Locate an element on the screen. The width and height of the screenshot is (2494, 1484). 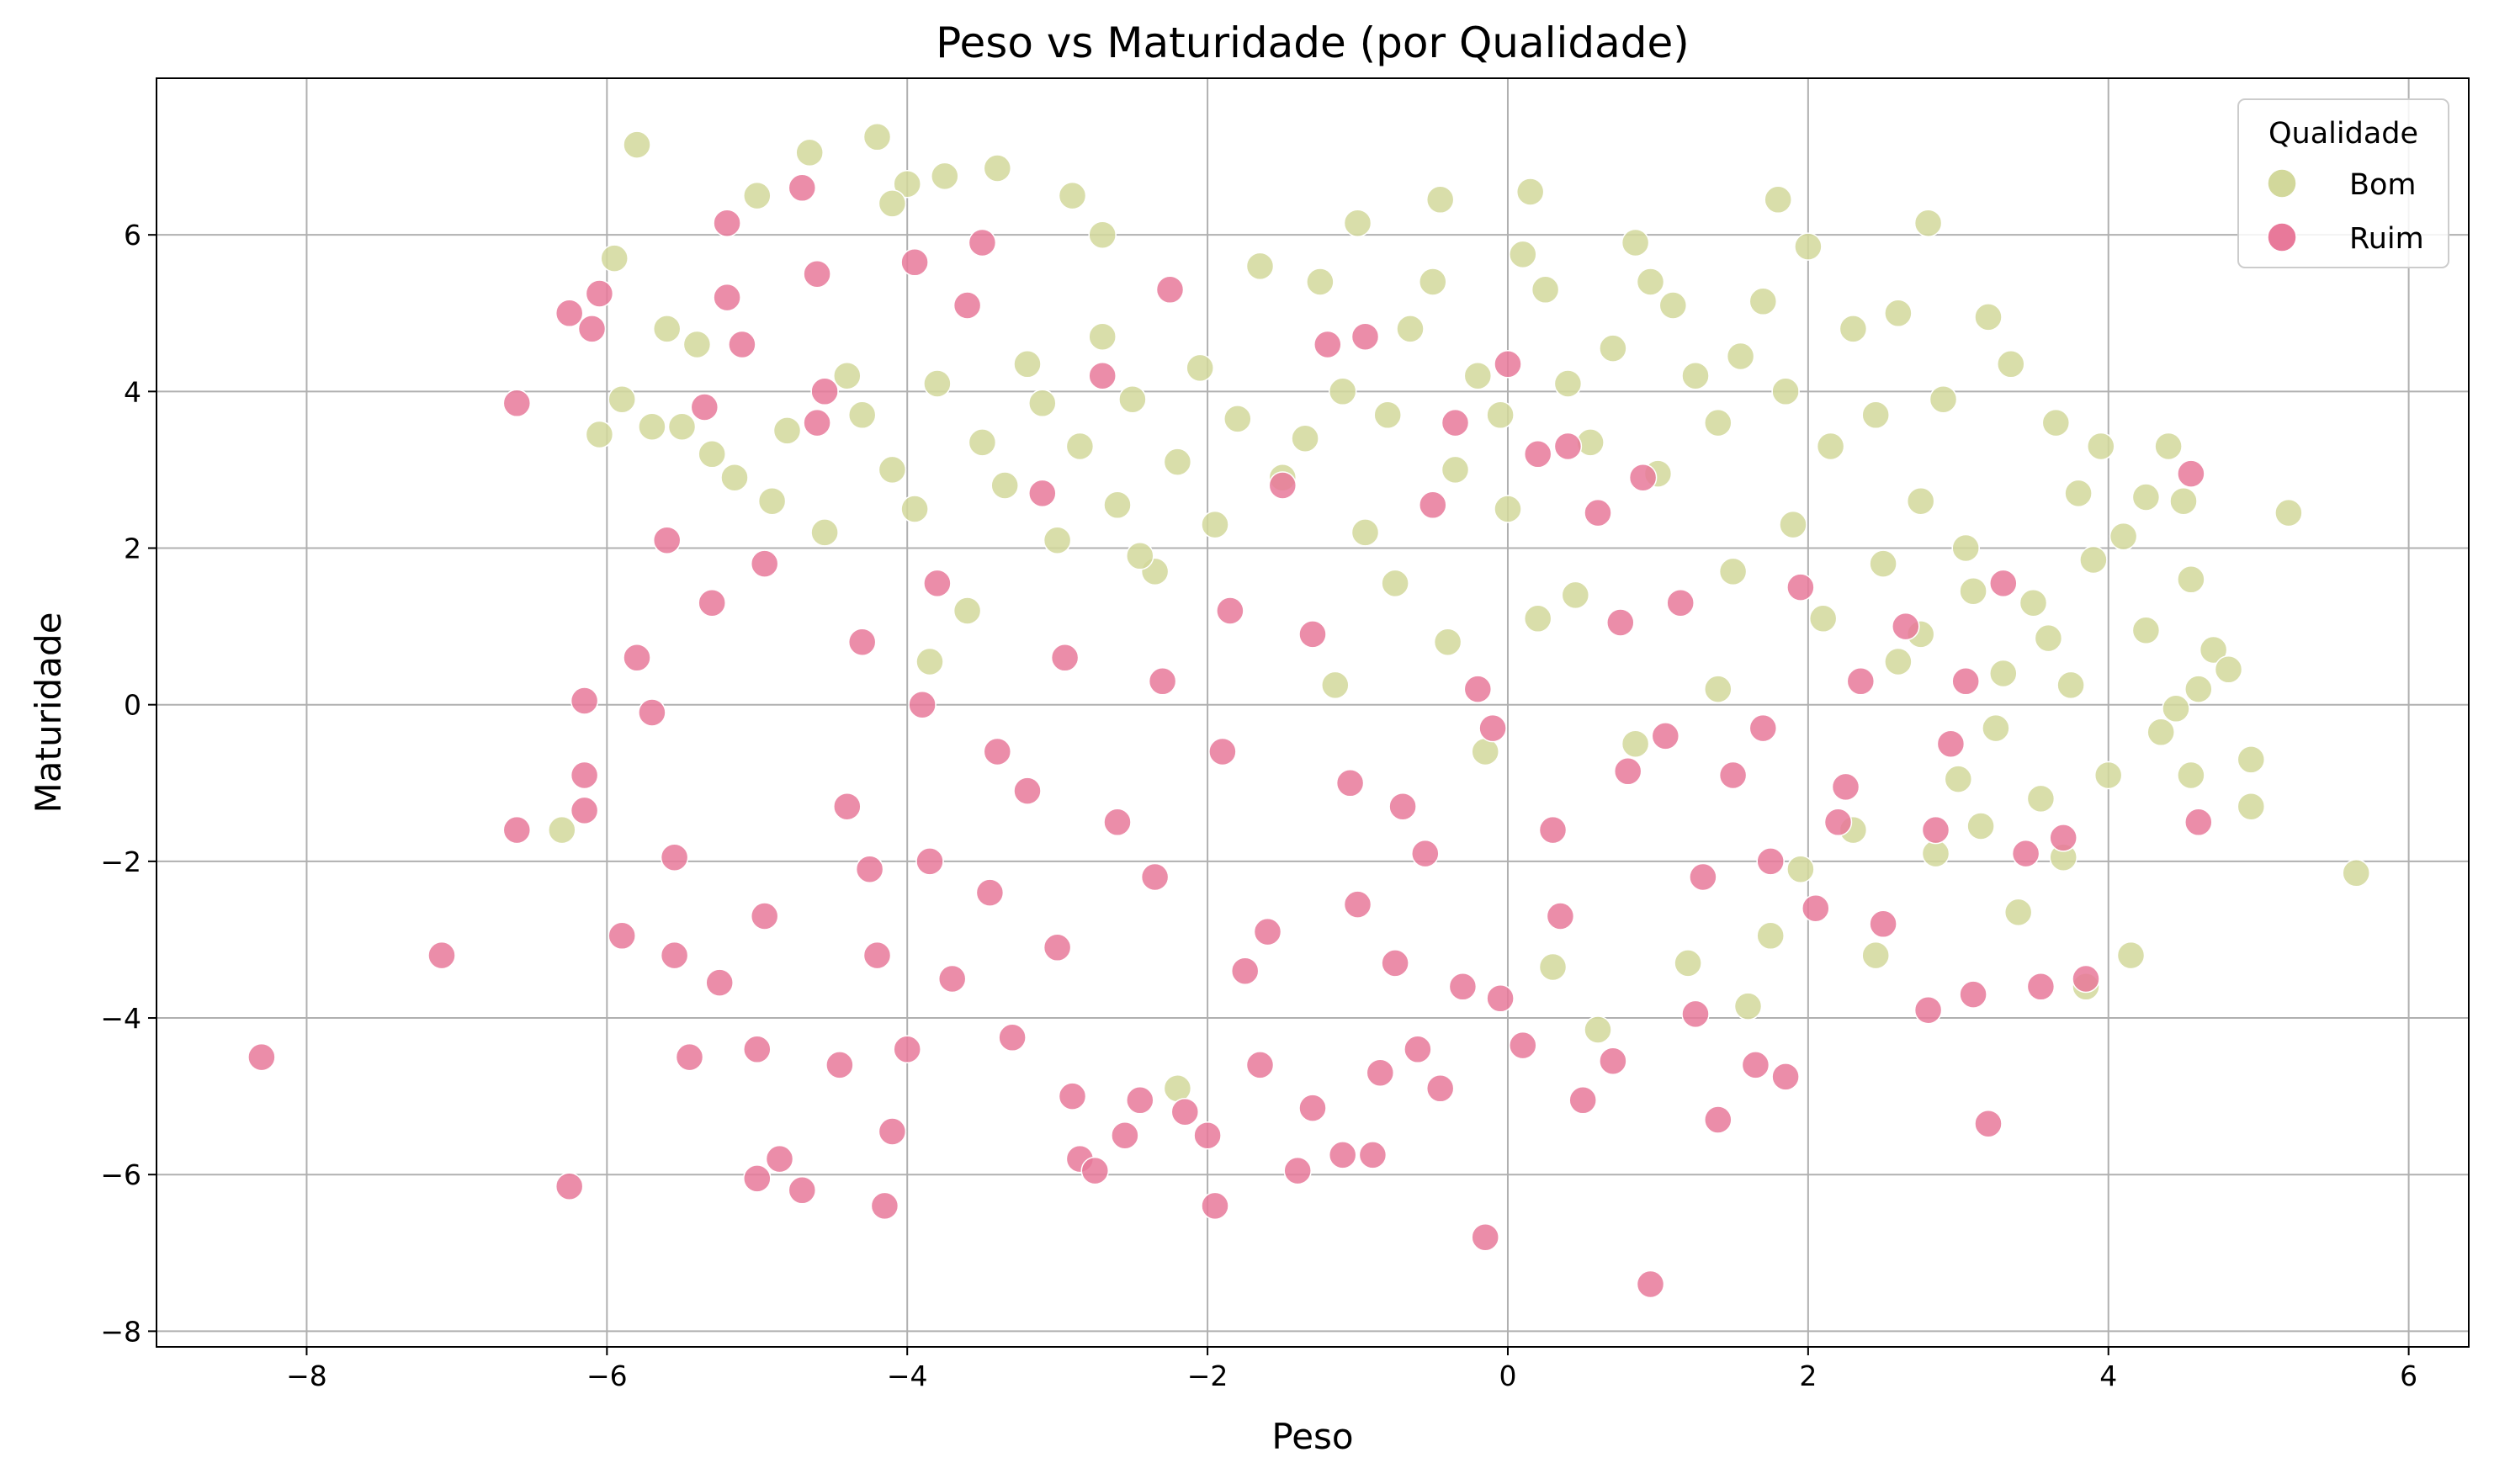
x-tick-label: 6 is located at coordinates (2408, 1375).